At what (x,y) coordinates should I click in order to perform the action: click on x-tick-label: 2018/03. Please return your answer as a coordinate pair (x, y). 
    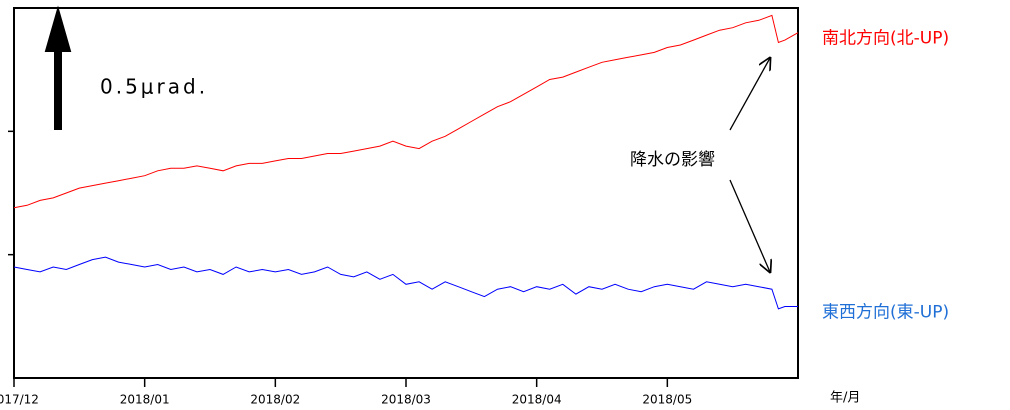
    Looking at the image, I should click on (406, 400).